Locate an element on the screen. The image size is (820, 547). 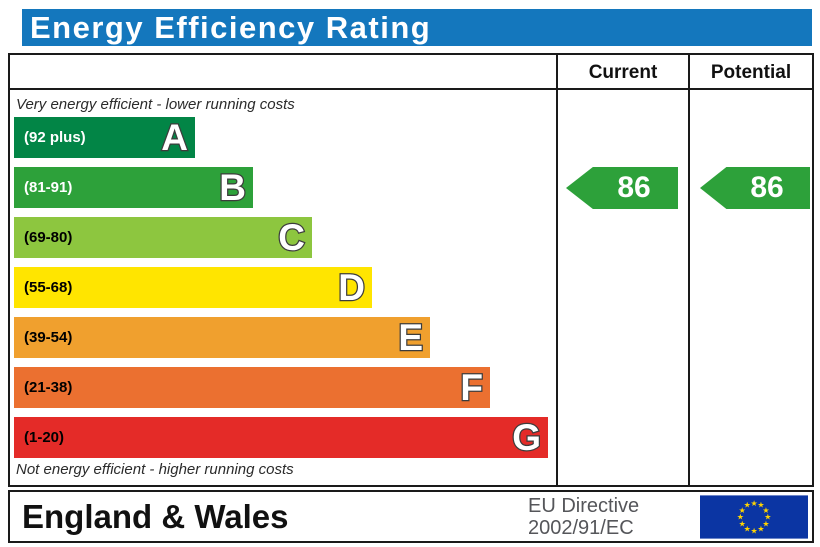
eu-directive-label: EU Directive 2002/91/EC is located at coordinates (583, 517).